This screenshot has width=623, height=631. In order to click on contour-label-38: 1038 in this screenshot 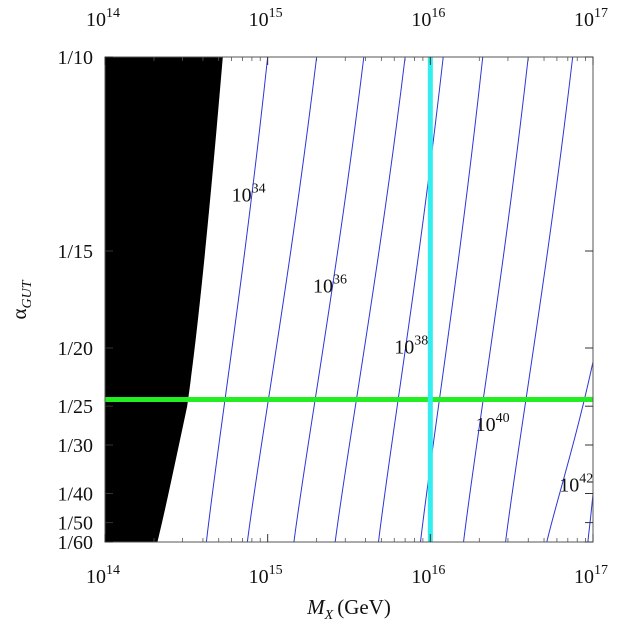, I will do `click(411, 346)`.